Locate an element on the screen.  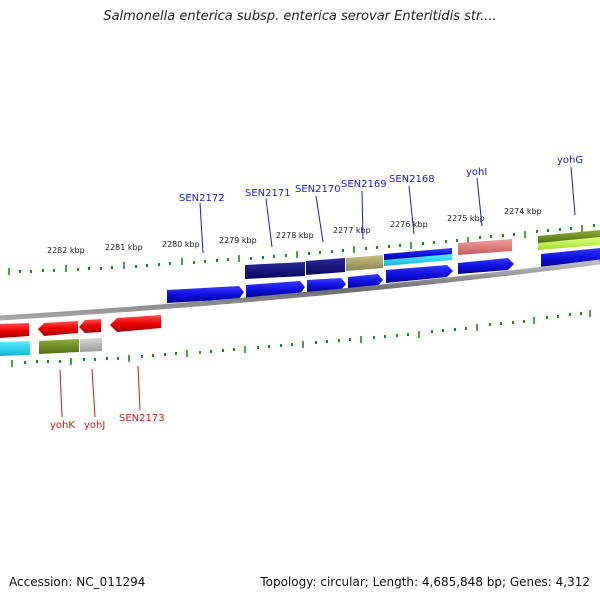
gene-block-sen2170-cat is located at coordinates (364, 263).